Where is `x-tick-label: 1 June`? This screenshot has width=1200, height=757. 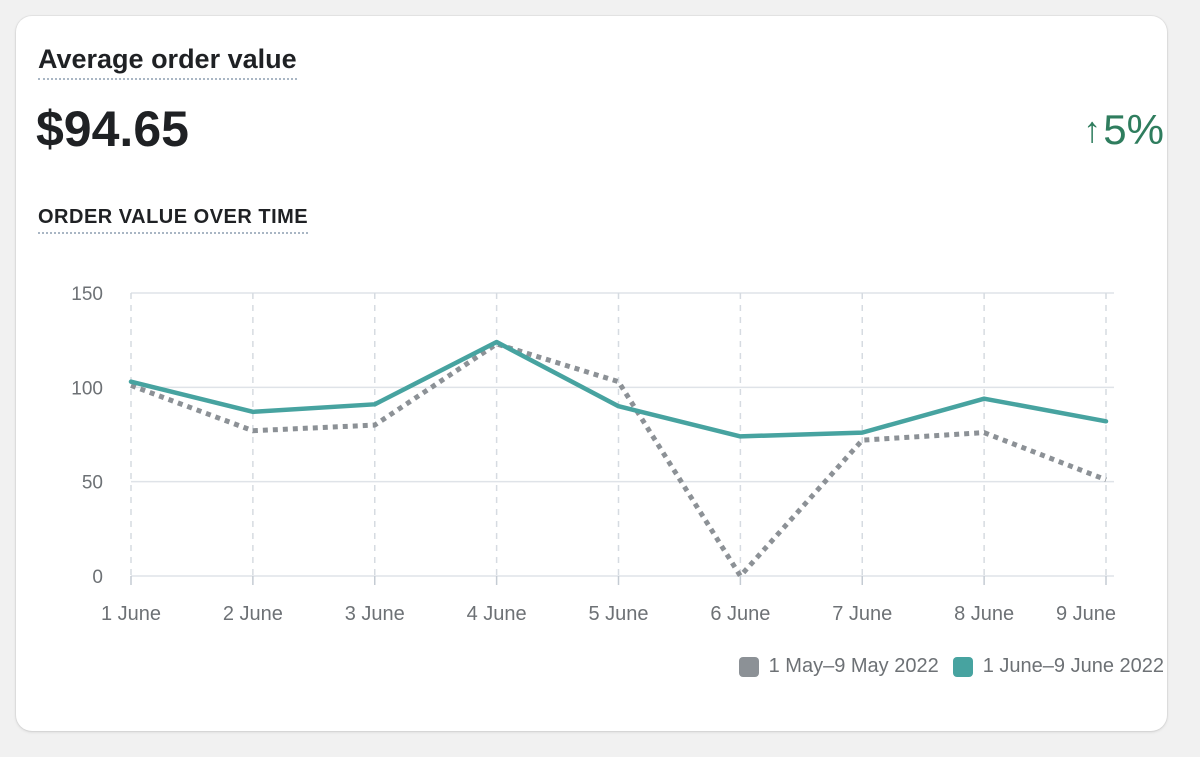 x-tick-label: 1 June is located at coordinates (131, 614).